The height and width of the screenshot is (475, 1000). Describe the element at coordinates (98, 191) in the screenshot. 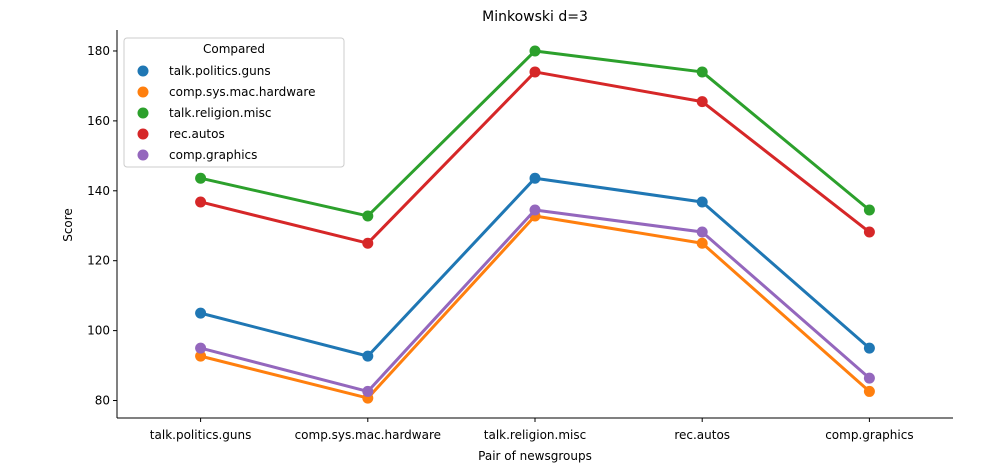

I see `y-tick-label: 140` at that location.